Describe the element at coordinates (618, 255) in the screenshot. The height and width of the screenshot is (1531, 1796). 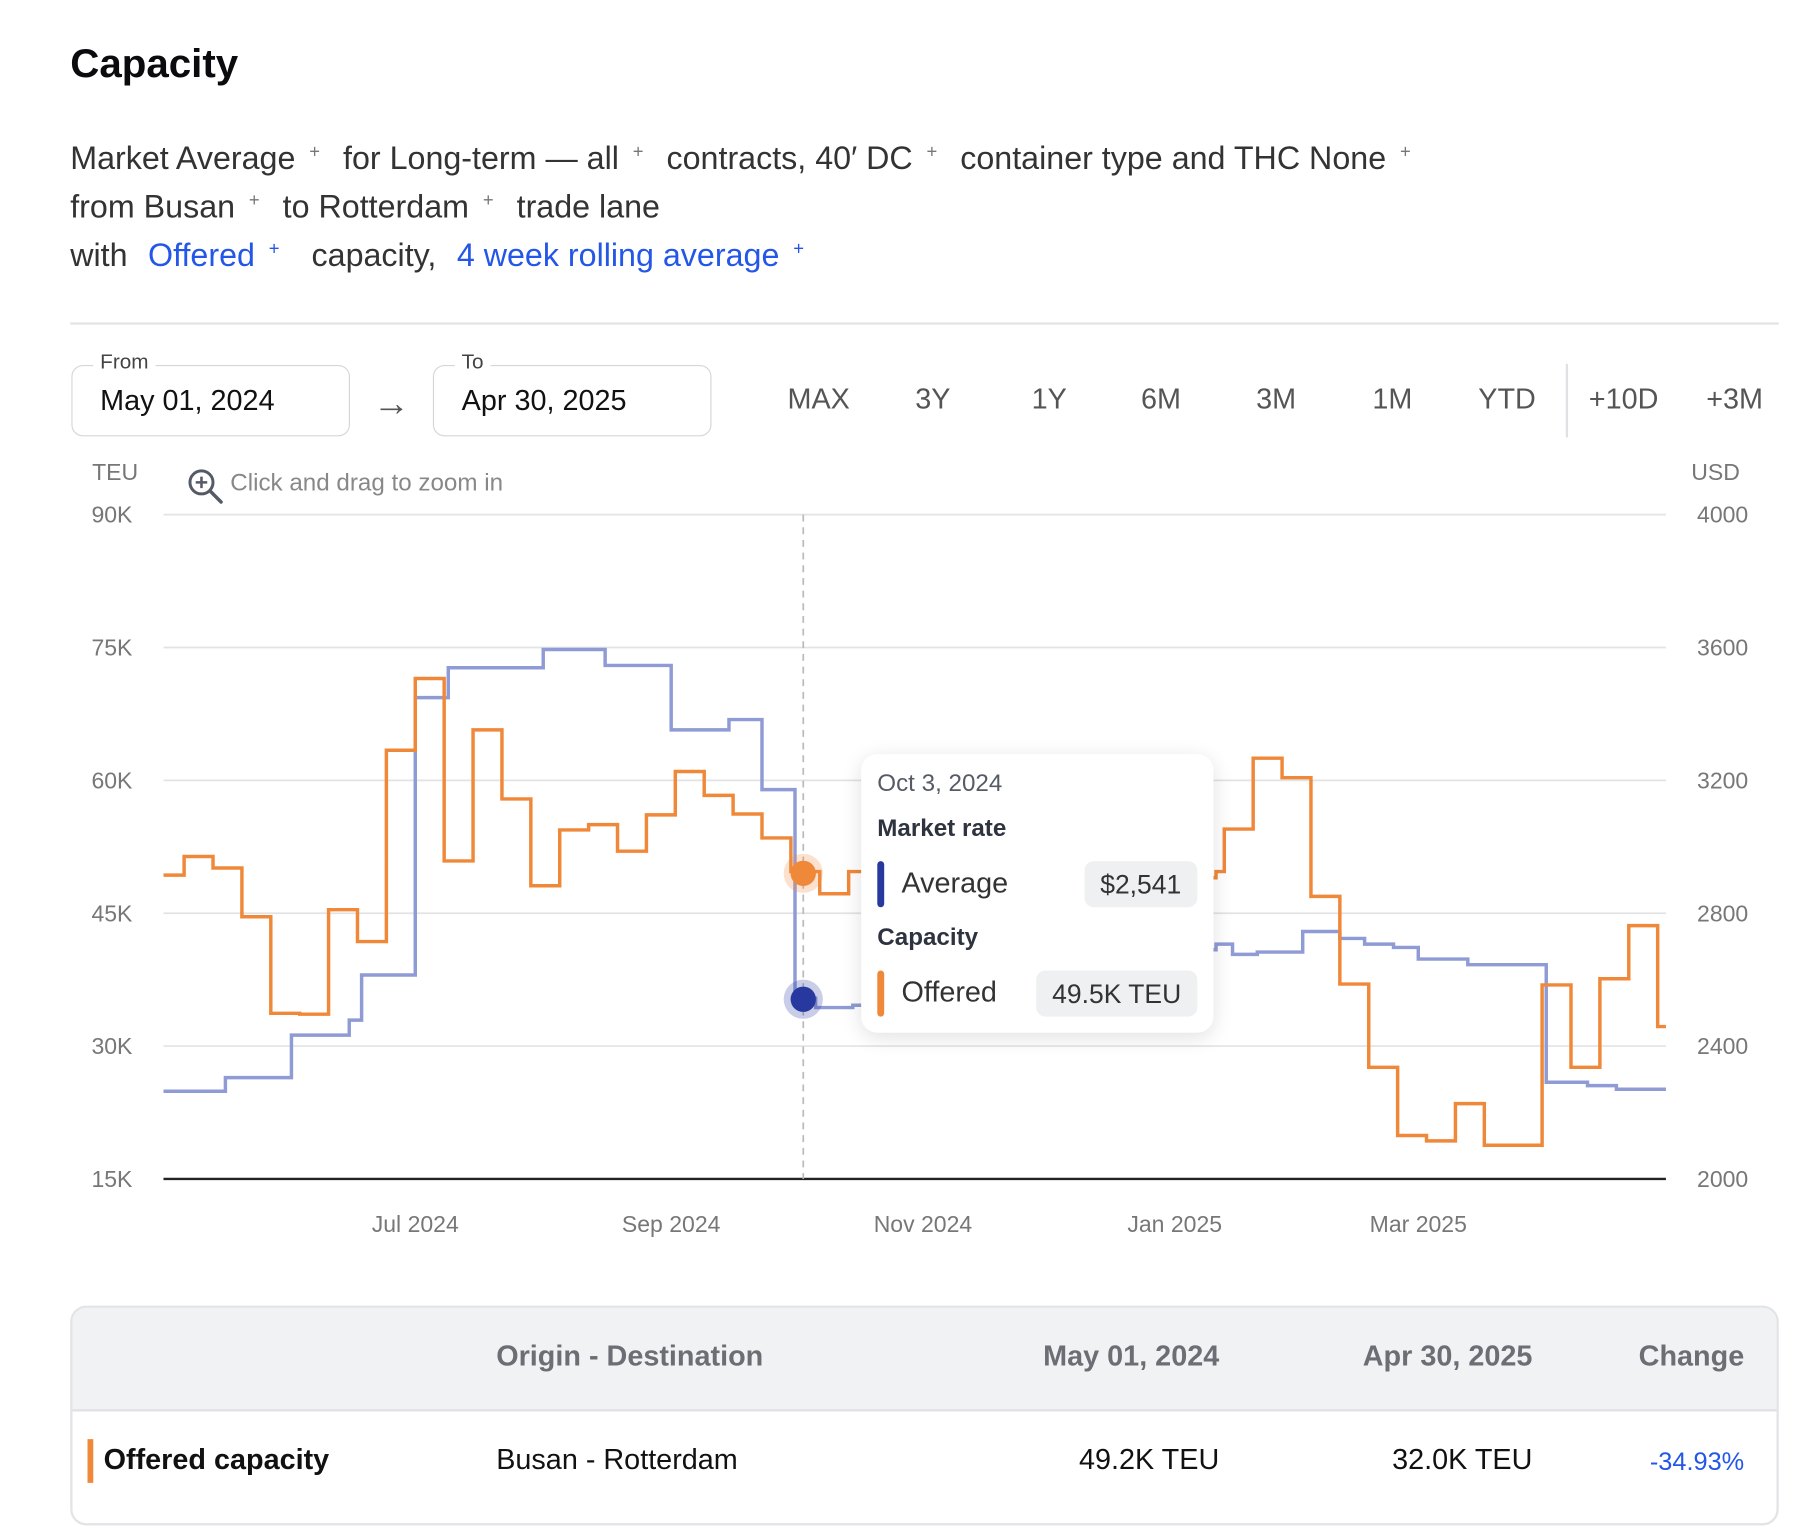
I see `rolling-average-label: 4 week rolling average` at that location.